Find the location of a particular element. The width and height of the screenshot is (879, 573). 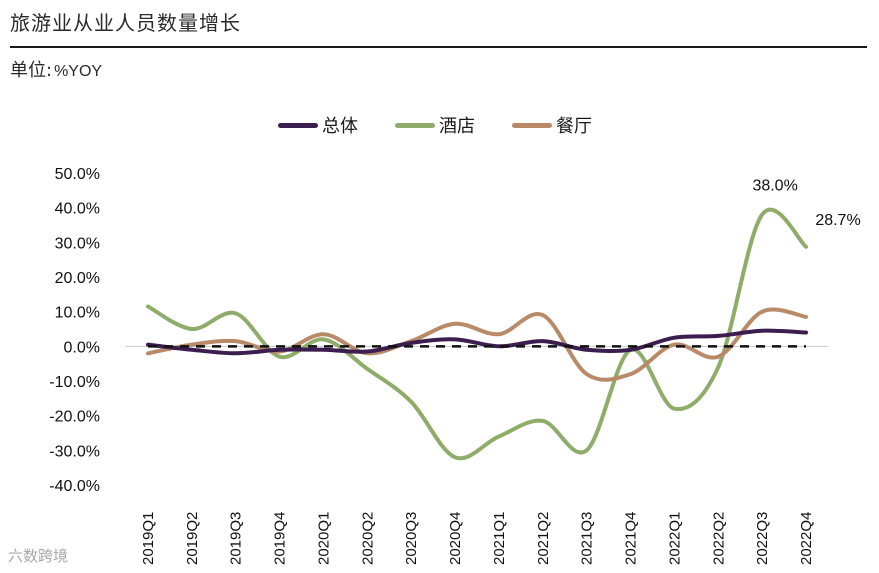

unit-label: 单位: %YOY is located at coordinates (56, 69).